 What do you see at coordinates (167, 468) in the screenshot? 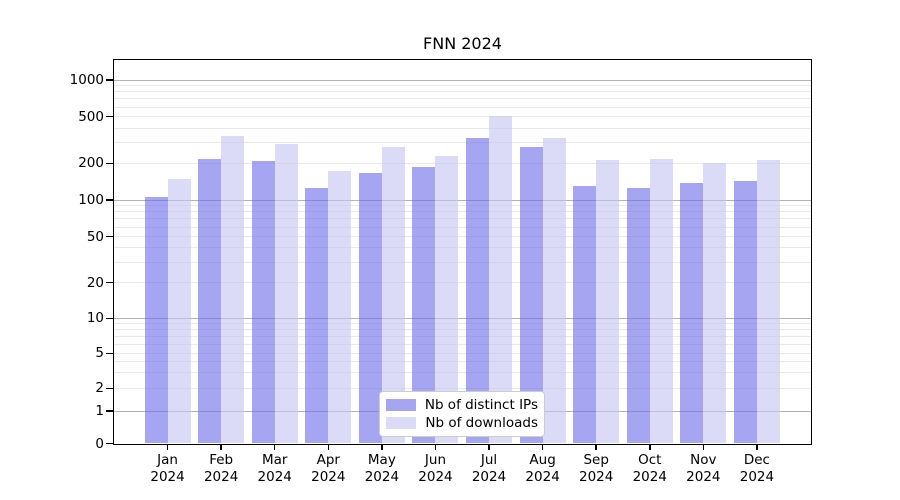
I see `x-tick-label-jan: Jan 2024` at bounding box center [167, 468].